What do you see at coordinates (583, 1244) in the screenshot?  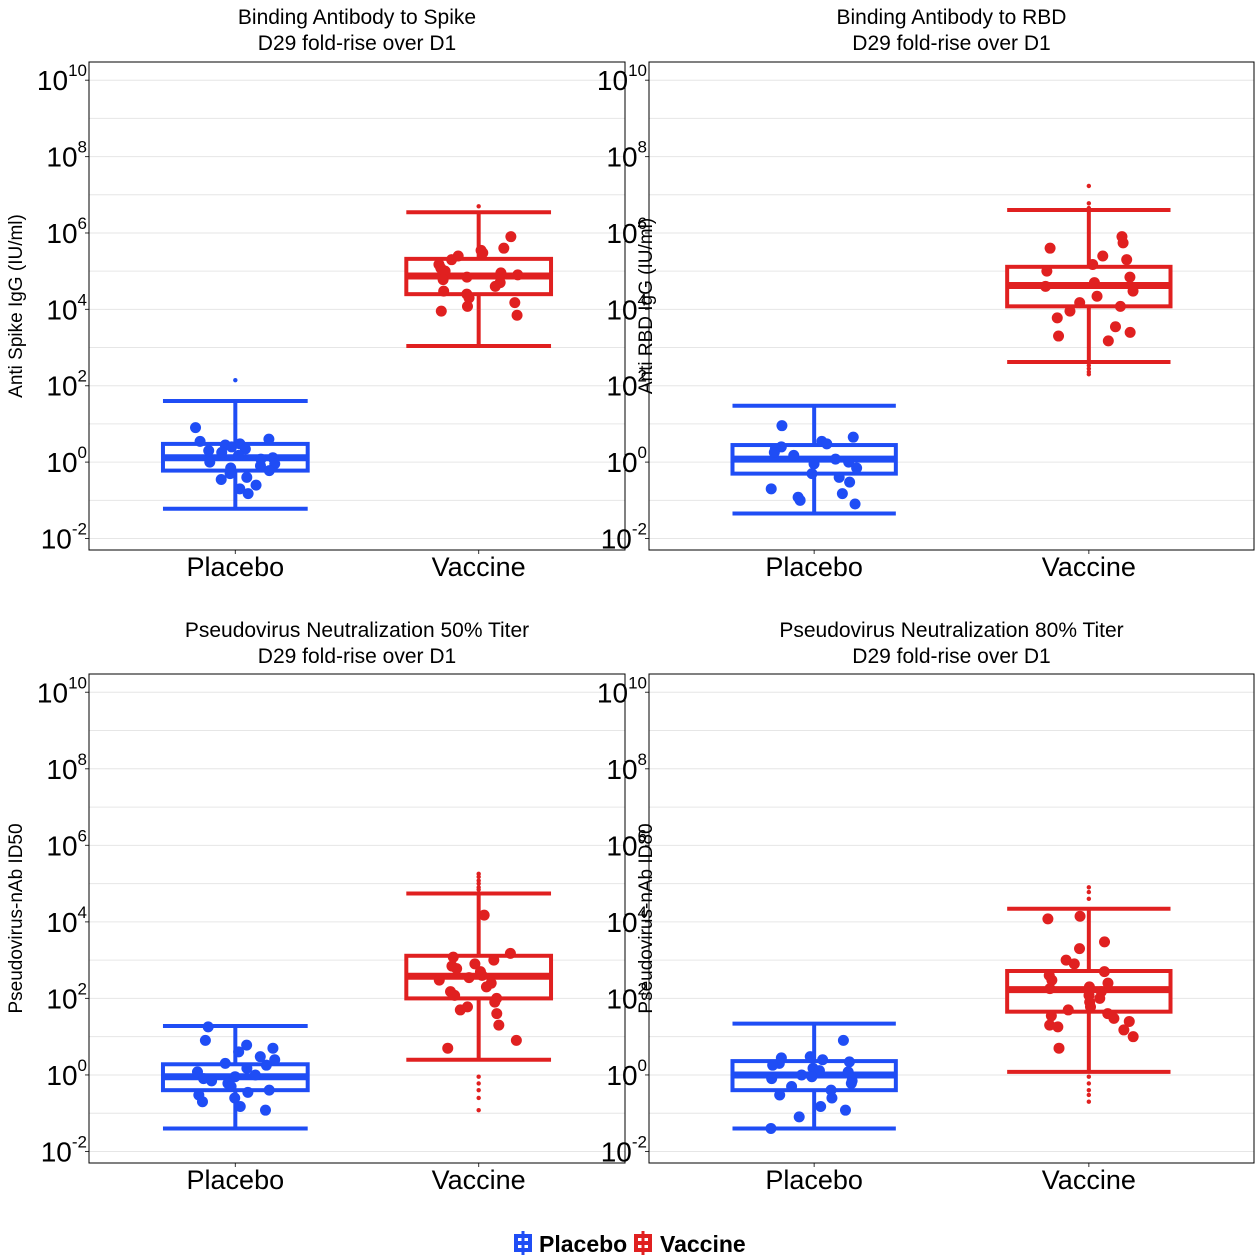 I see `legend-label-placebo: Placebo` at bounding box center [583, 1244].